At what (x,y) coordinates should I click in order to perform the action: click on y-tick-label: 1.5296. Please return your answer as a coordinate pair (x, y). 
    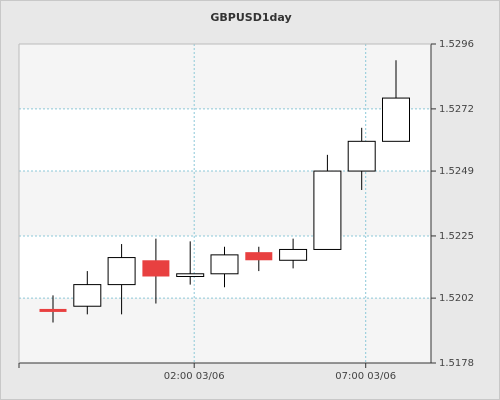
    Looking at the image, I should click on (456, 44).